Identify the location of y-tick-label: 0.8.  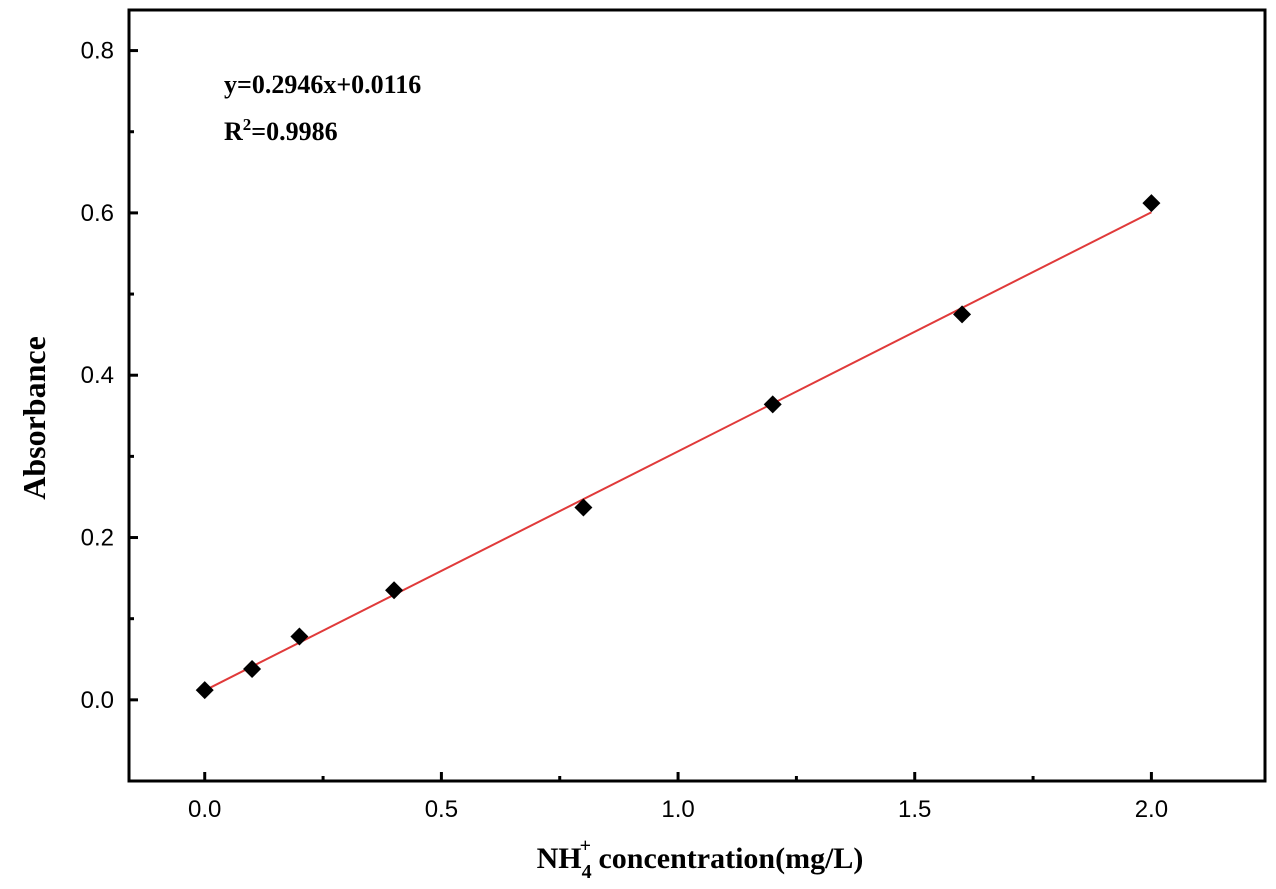
(97, 51).